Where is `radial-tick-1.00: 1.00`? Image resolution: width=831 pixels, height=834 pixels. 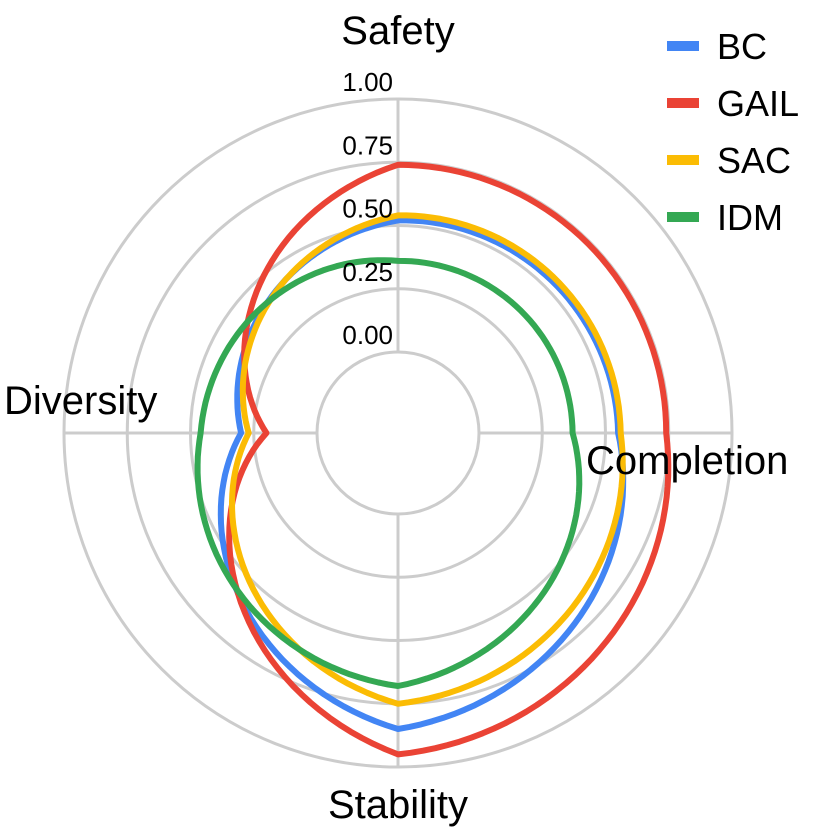
radial-tick-1.00: 1.00 is located at coordinates (367, 82).